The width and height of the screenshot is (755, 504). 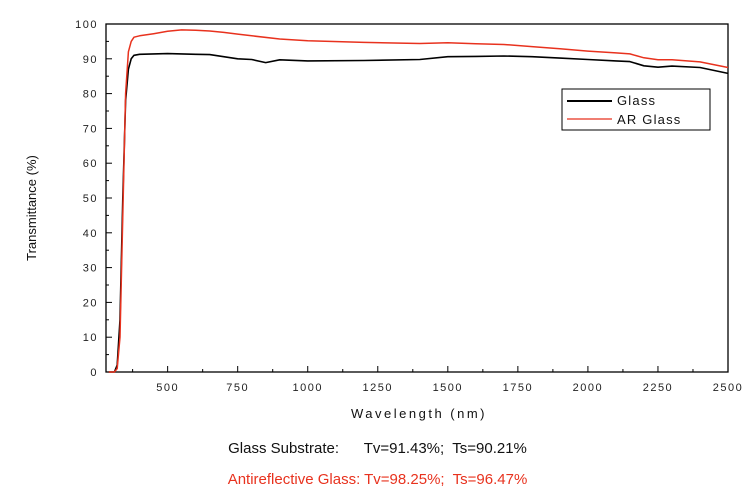 I want to click on y-tick-label: 80, so click(x=90, y=95).